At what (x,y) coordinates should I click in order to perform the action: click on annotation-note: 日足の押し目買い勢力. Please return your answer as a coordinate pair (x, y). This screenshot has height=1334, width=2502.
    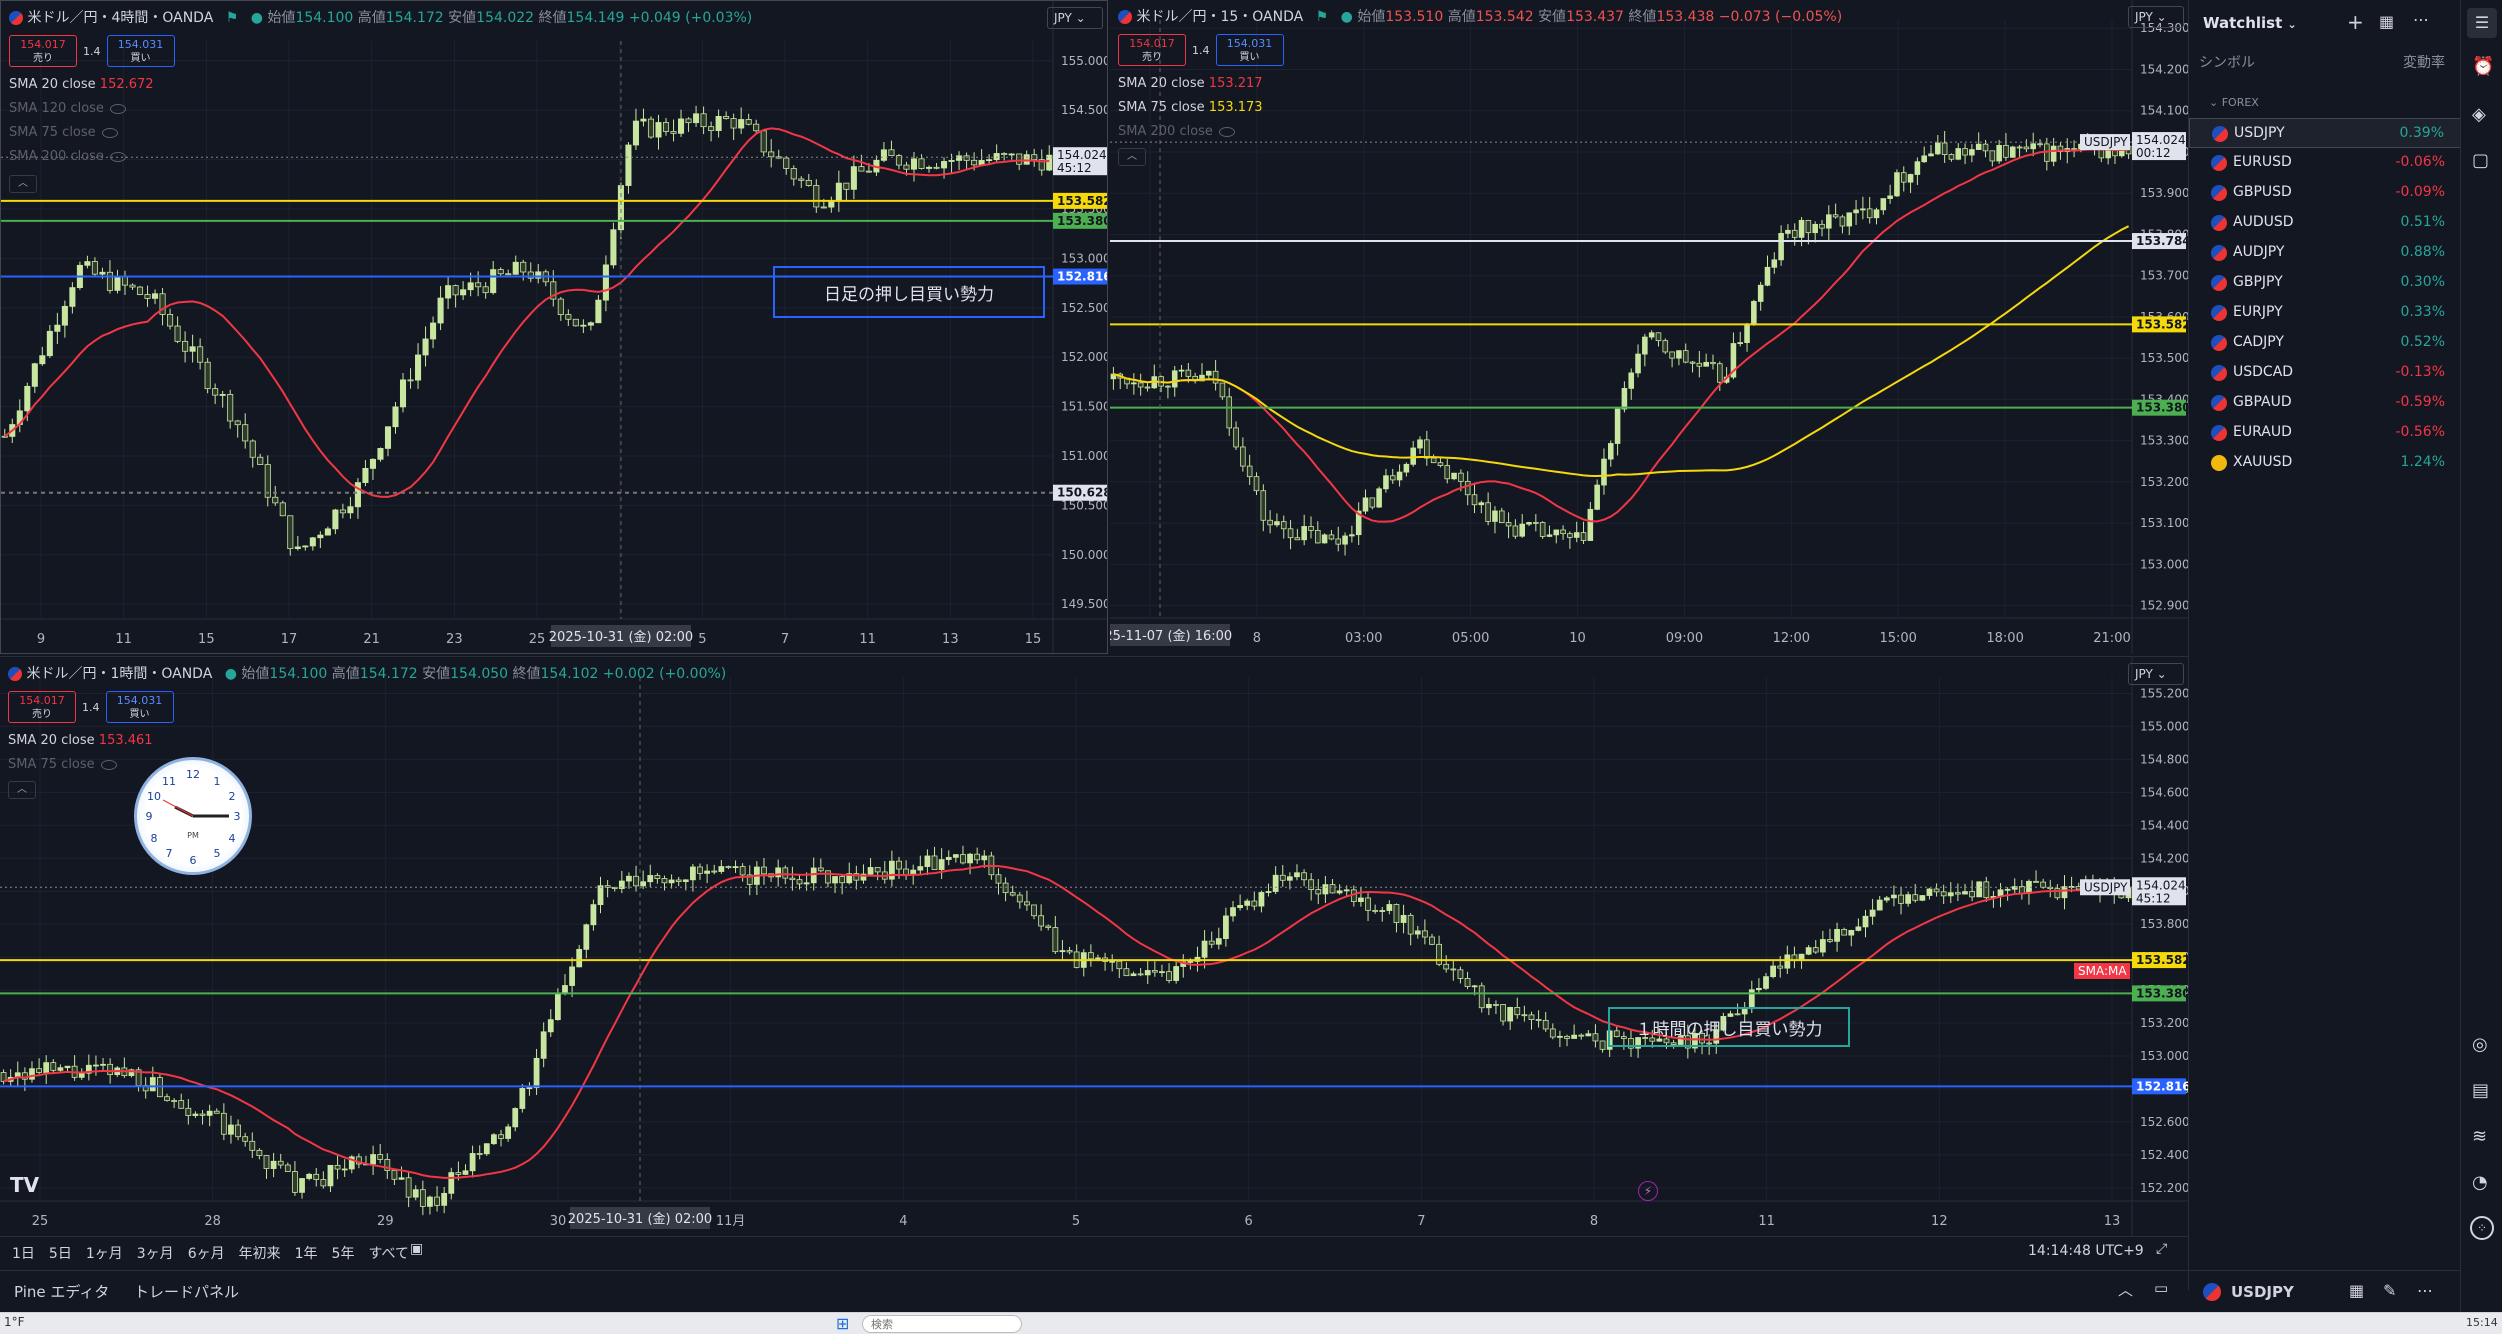
    Looking at the image, I should click on (909, 292).